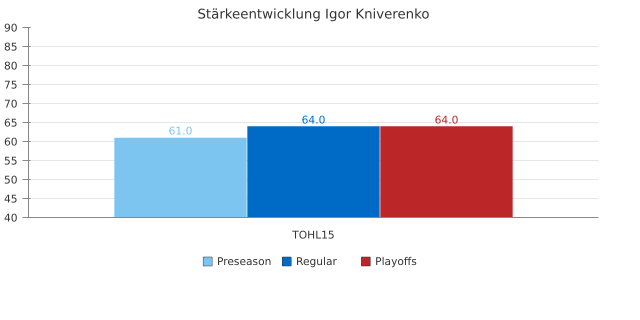 The height and width of the screenshot is (320, 640). What do you see at coordinates (11, 142) in the screenshot?
I see `y-tick-label: 60` at bounding box center [11, 142].